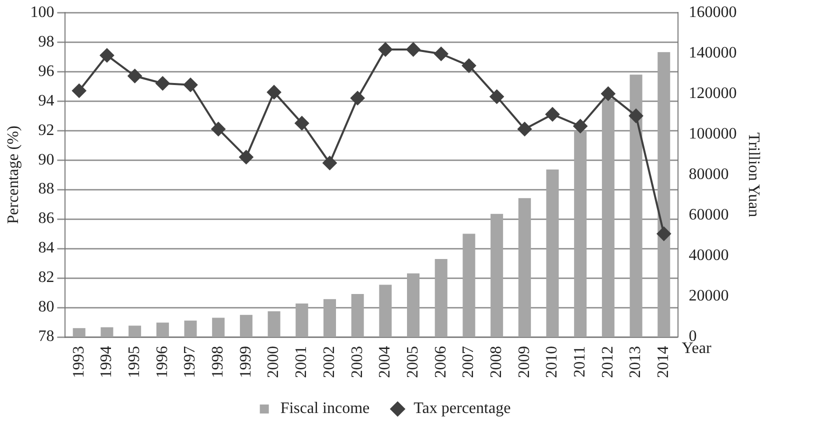 The width and height of the screenshot is (819, 427). What do you see at coordinates (712, 12) in the screenshot?
I see `y2-tick-label: 160000` at bounding box center [712, 12].